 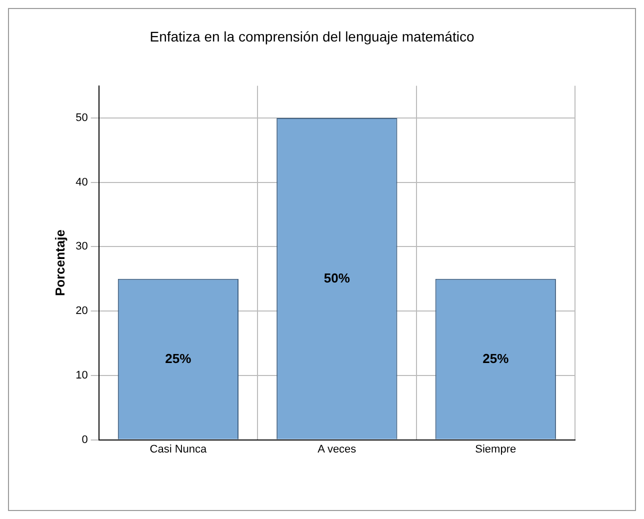 What do you see at coordinates (312, 36) in the screenshot?
I see `chart-title: Enfatiza en la comprensión del lenguaje matemático` at bounding box center [312, 36].